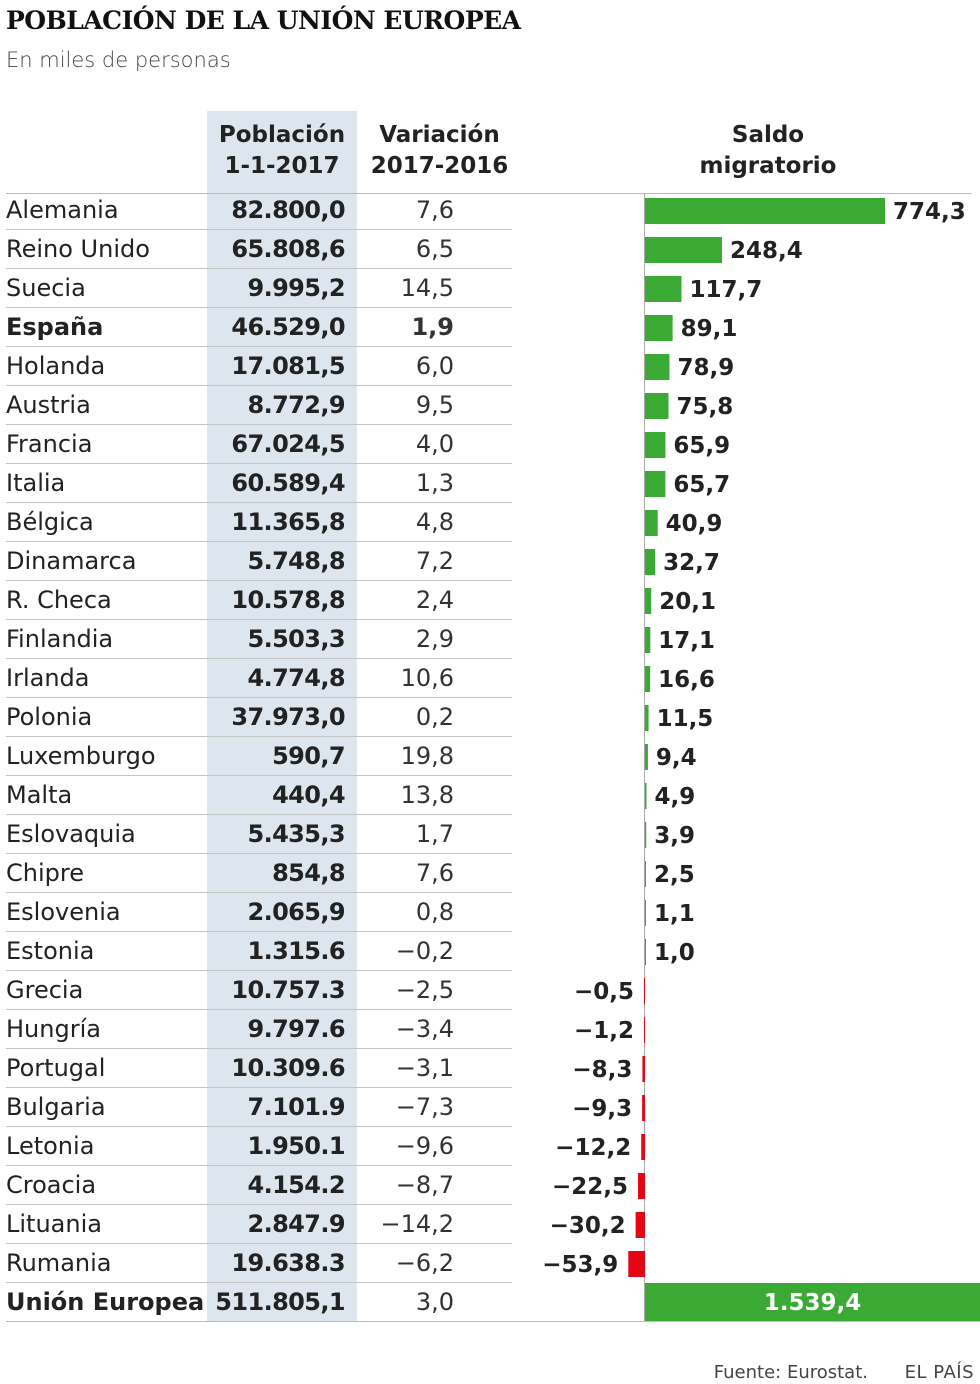 This screenshot has height=1384, width=980. I want to click on population-column-band, so click(282, 716).